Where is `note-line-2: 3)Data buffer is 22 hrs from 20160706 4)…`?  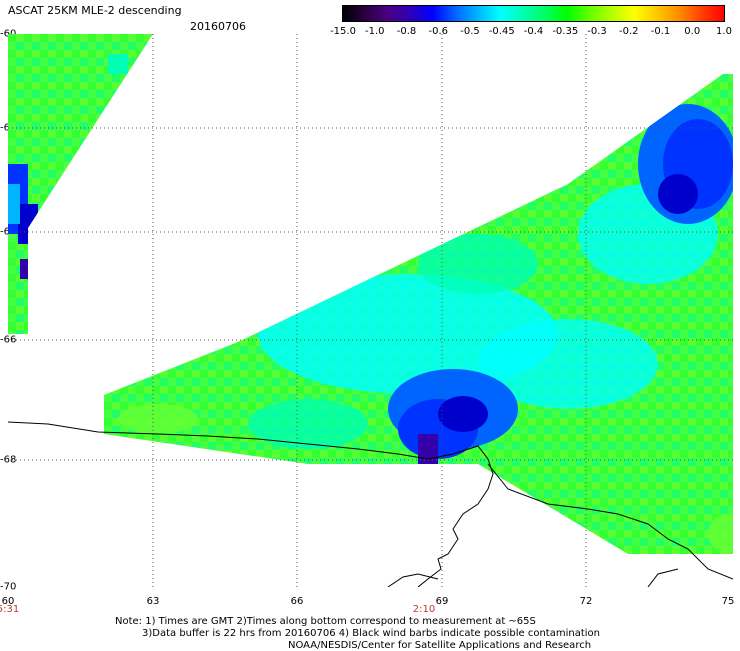
note-line-2: 3)Data buffer is 22 hrs from 20160706 4)… is located at coordinates (371, 633).